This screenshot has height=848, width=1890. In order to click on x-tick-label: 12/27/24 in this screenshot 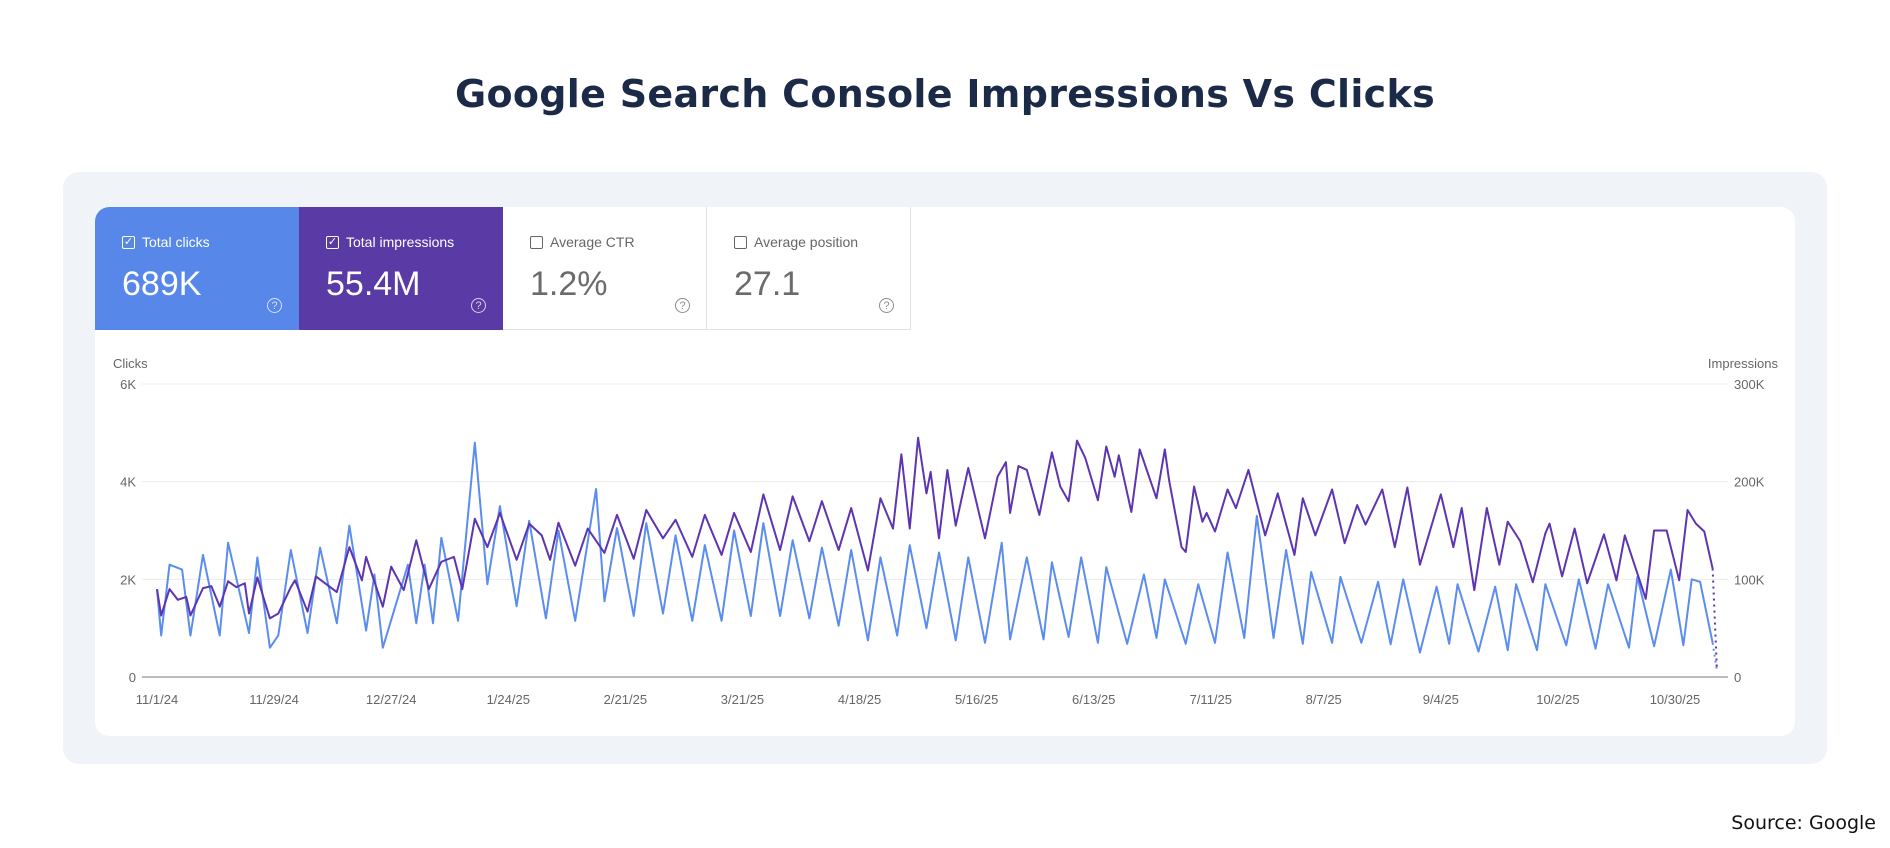, I will do `click(391, 699)`.